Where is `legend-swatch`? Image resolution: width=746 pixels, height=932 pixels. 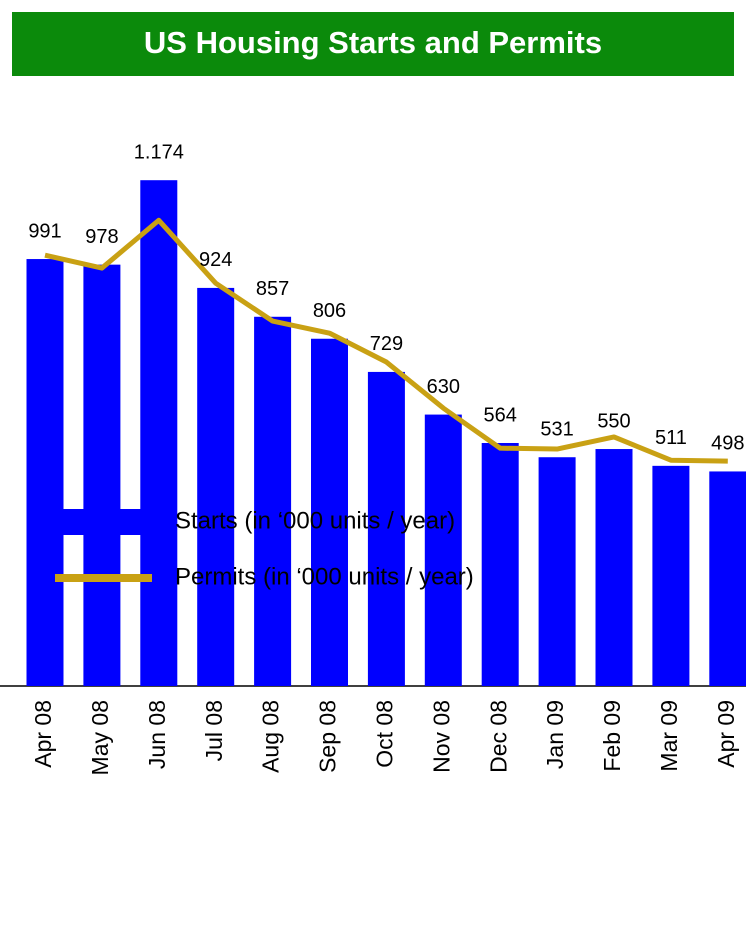 legend-swatch is located at coordinates (103, 522).